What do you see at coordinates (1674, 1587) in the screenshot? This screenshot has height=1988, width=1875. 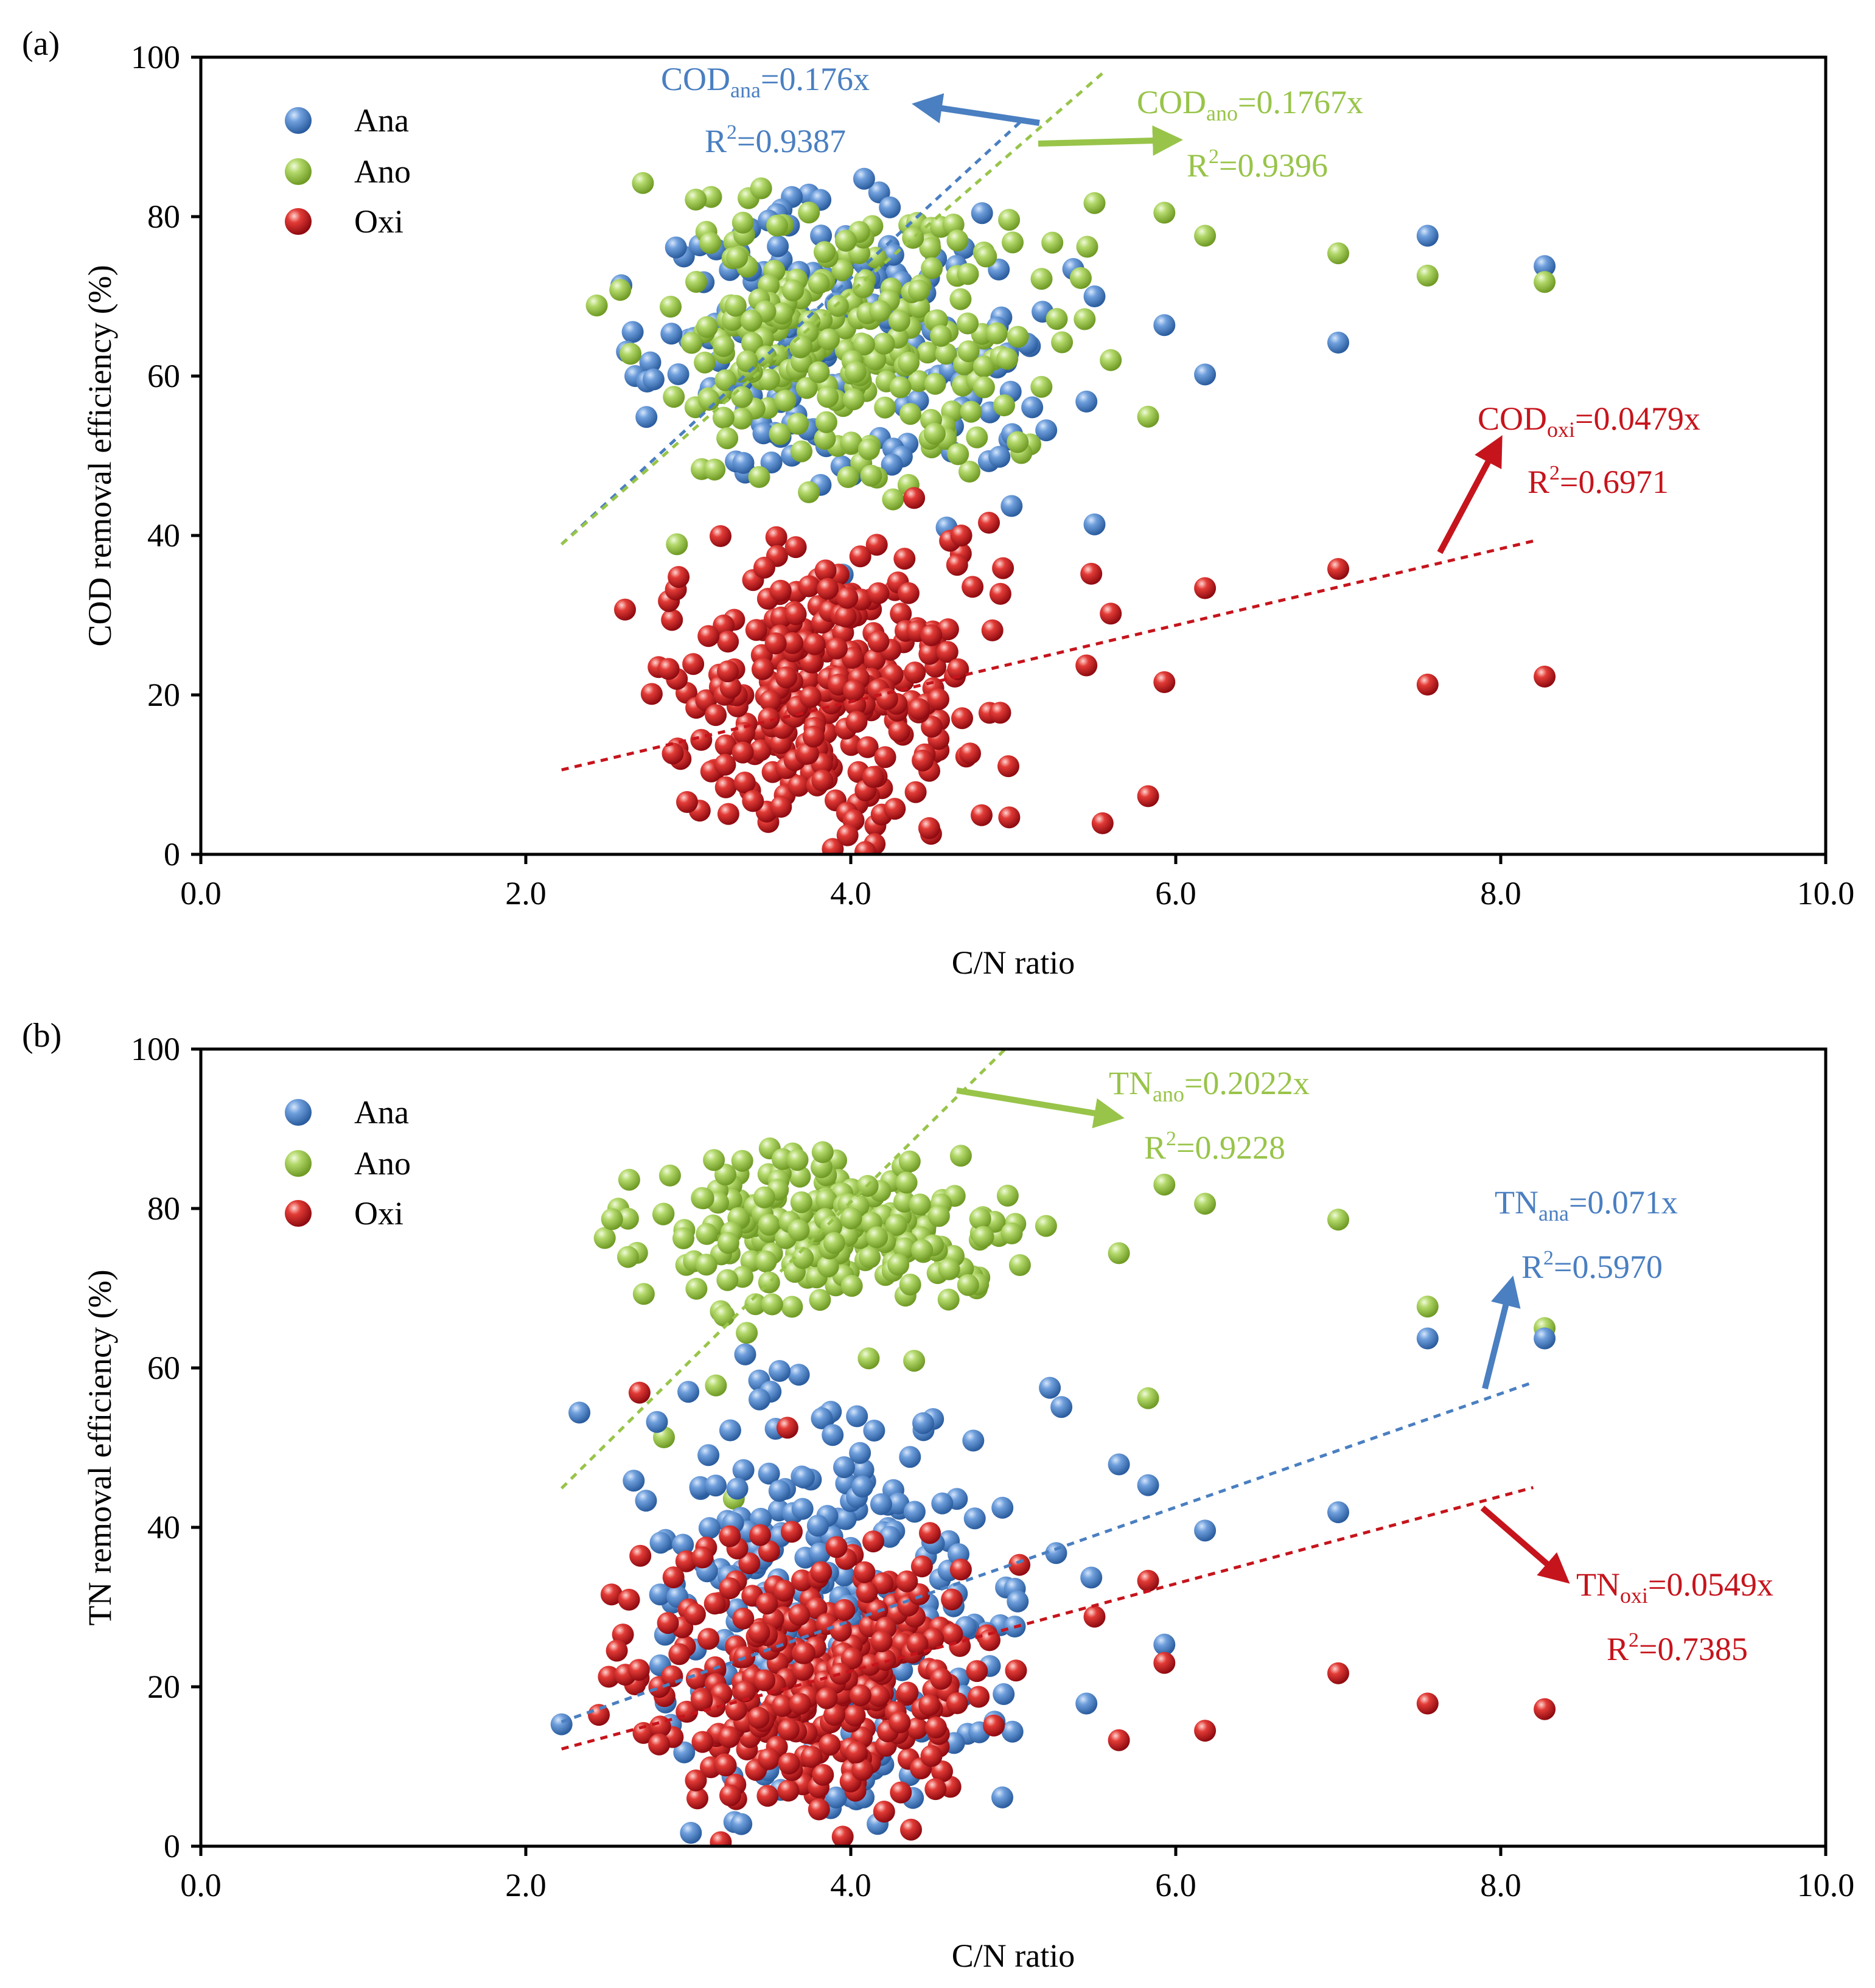 I see `equation-tn-oxi: TNoxi=0.0549x` at bounding box center [1674, 1587].